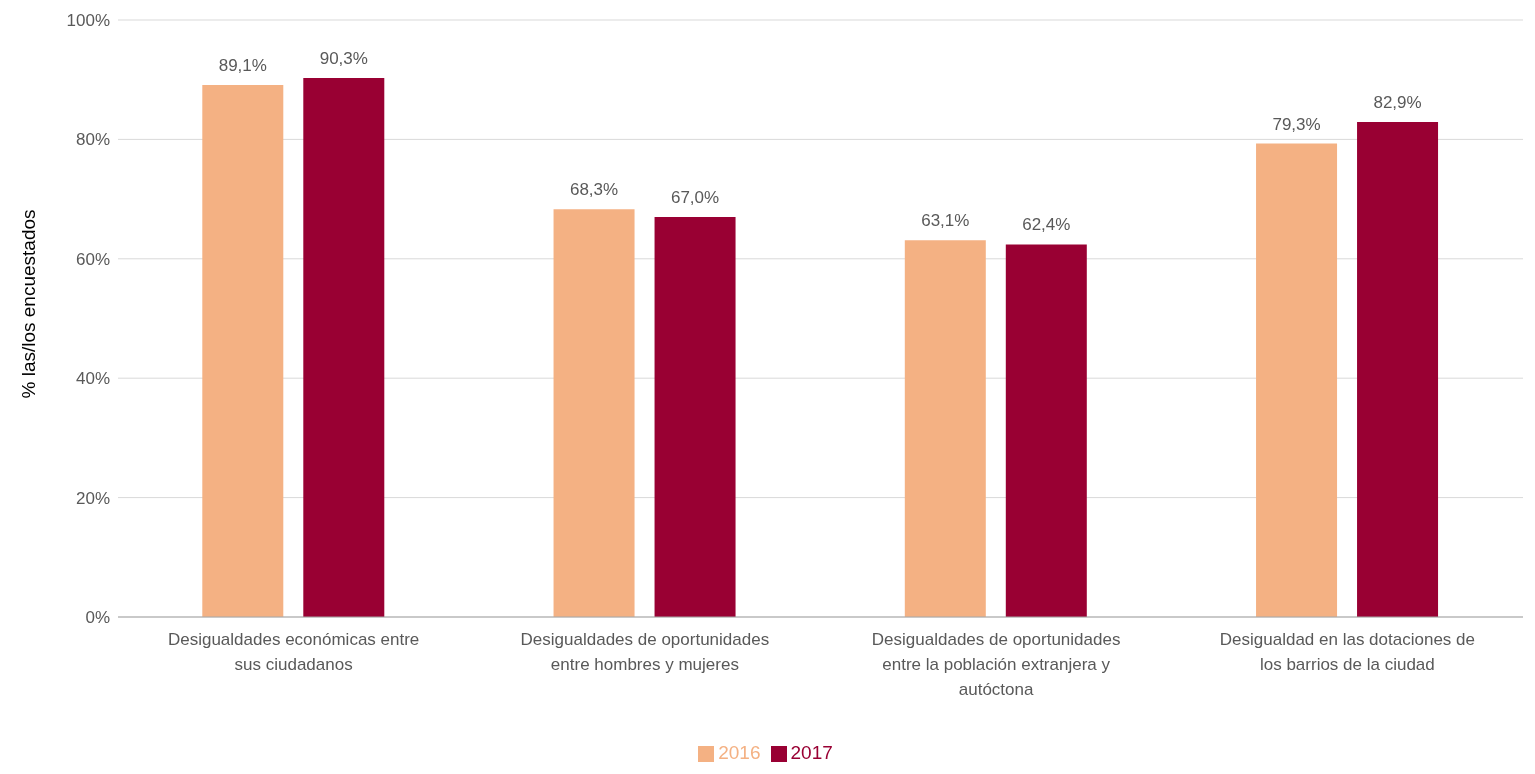  What do you see at coordinates (1296, 124) in the screenshot?
I see `data-label: 79,3%` at bounding box center [1296, 124].